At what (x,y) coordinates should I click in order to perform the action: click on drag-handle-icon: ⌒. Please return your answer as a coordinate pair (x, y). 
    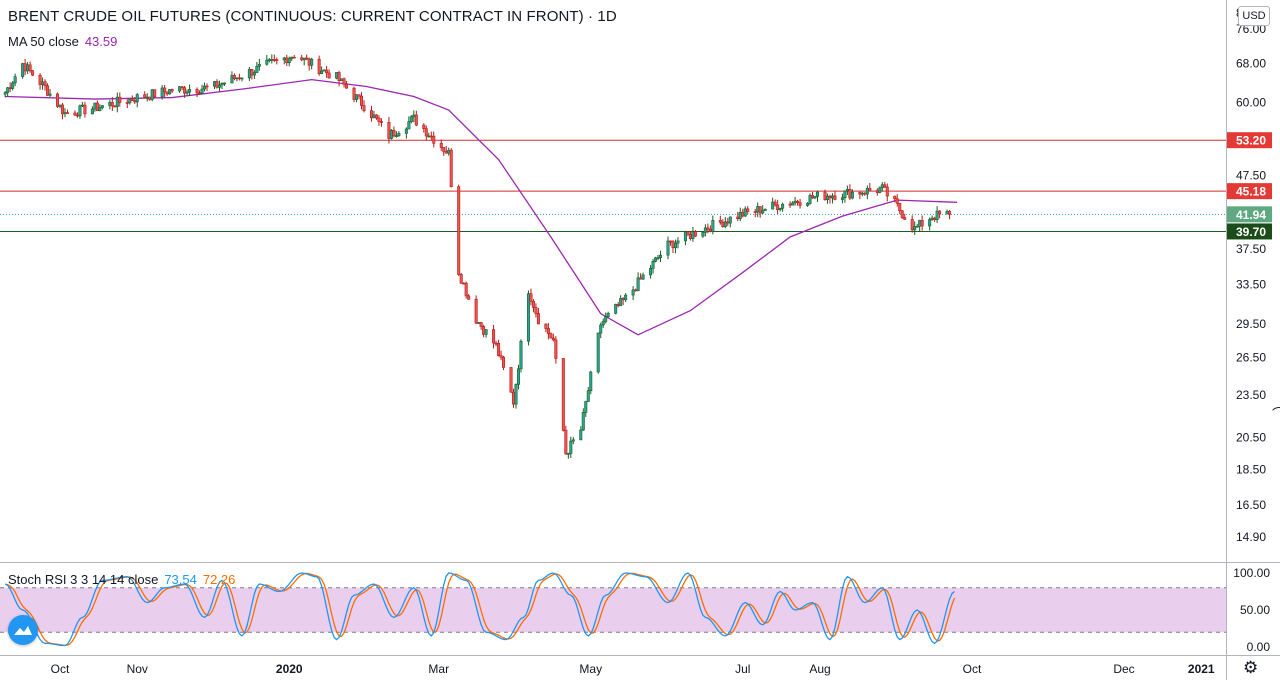
    Looking at the image, I should click on (1276, 414).